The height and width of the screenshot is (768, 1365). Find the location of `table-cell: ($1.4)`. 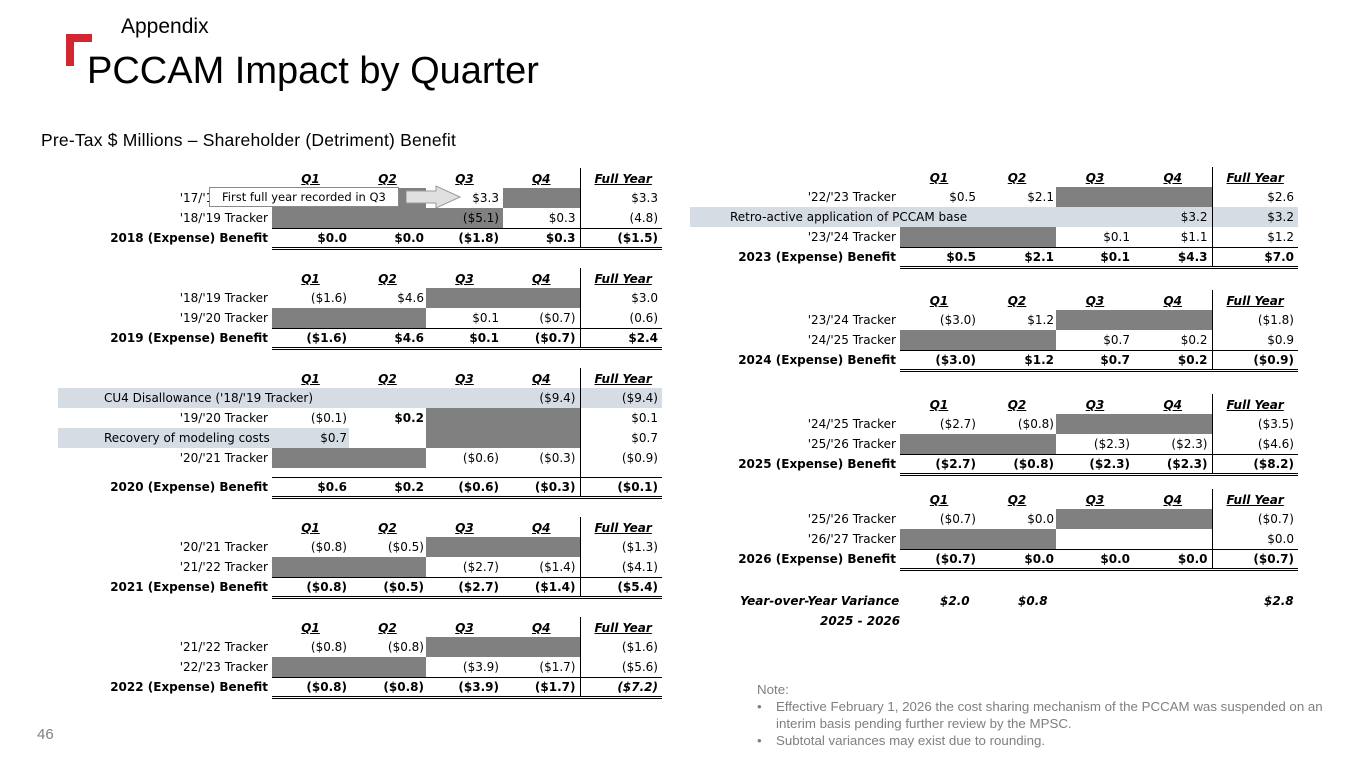

table-cell: ($1.4) is located at coordinates (541, 587).